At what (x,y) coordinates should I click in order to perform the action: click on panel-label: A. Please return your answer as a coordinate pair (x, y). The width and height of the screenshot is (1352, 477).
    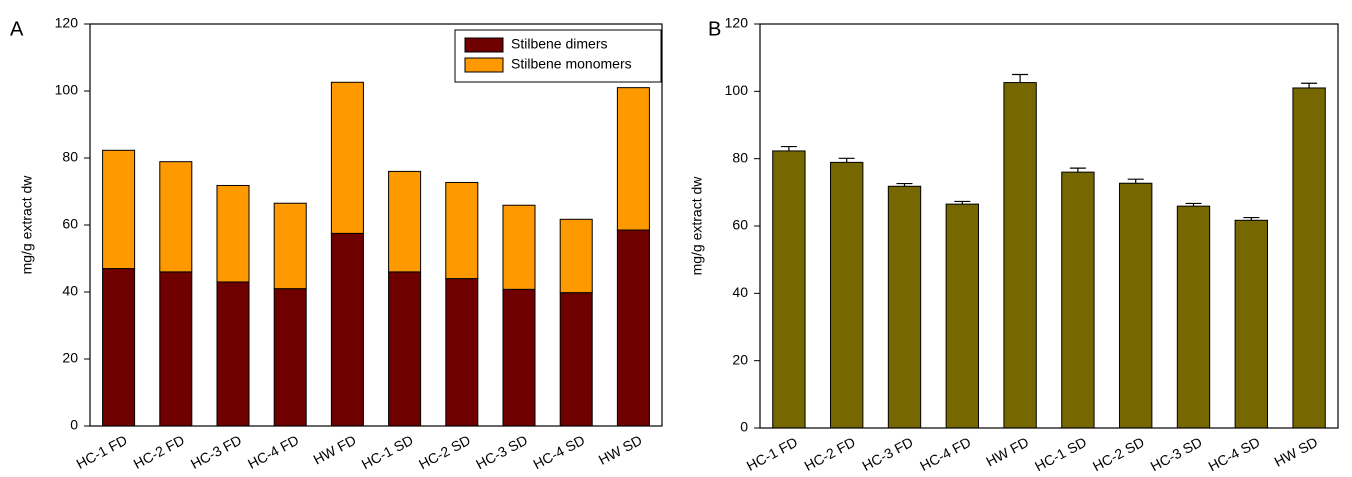
    Looking at the image, I should click on (17, 29).